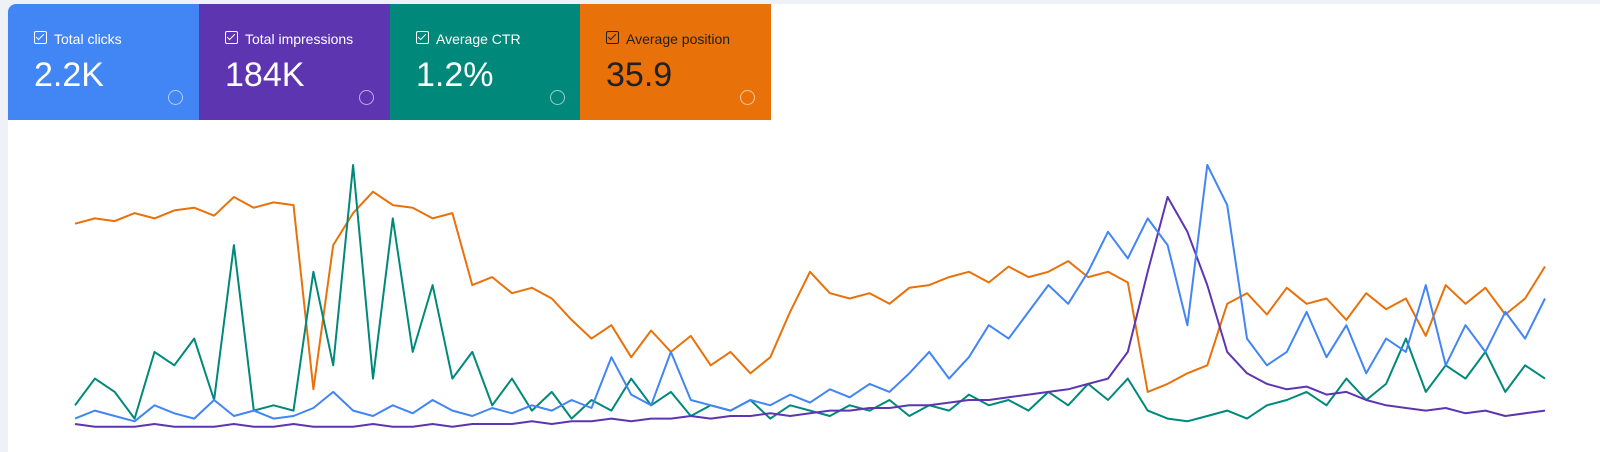 The width and height of the screenshot is (1600, 452). I want to click on metric-card: Total clicks 2.2K, so click(103, 62).